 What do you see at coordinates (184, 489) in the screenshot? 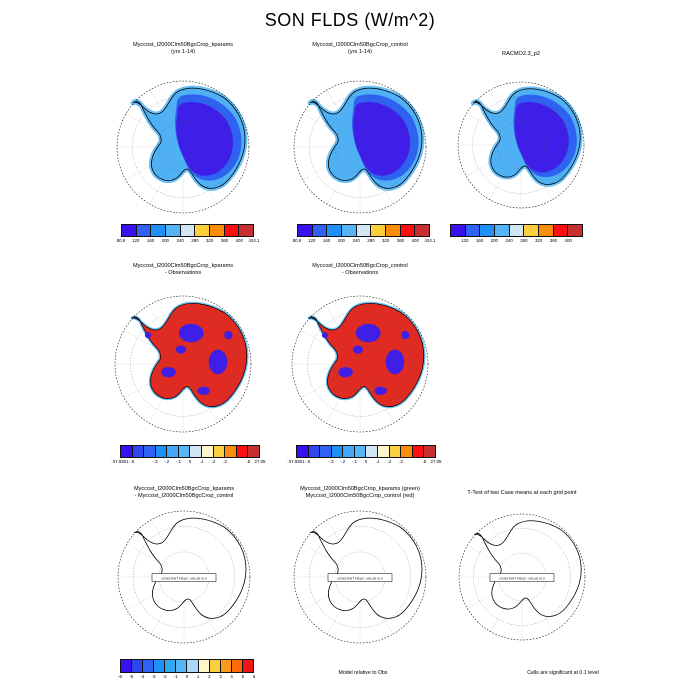
I see `panel-title-line: Myccost_I2000Clm50BgcCrop_kparams` at bounding box center [184, 489].